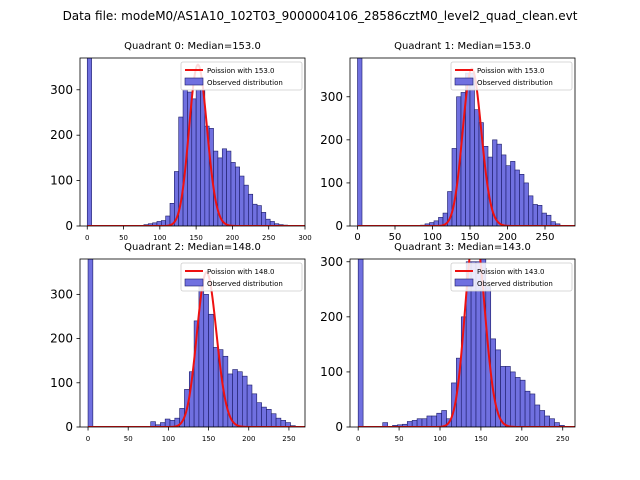 The width and height of the screenshot is (640, 480). Describe the element at coordinates (462, 247) in the screenshot. I see `subplot-title: Quadrant 3: Median=143.0` at that location.